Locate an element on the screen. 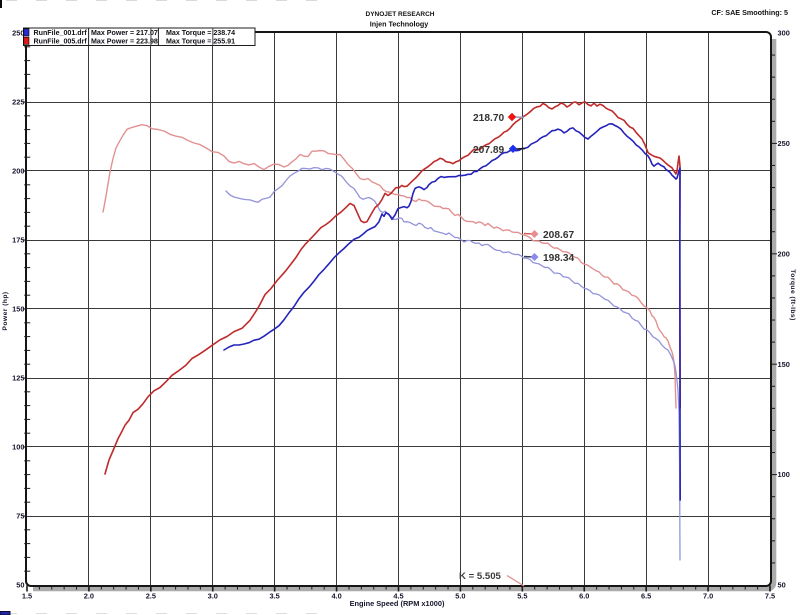 The width and height of the screenshot is (800, 615). svg-text: 75 is located at coordinates (20, 516).